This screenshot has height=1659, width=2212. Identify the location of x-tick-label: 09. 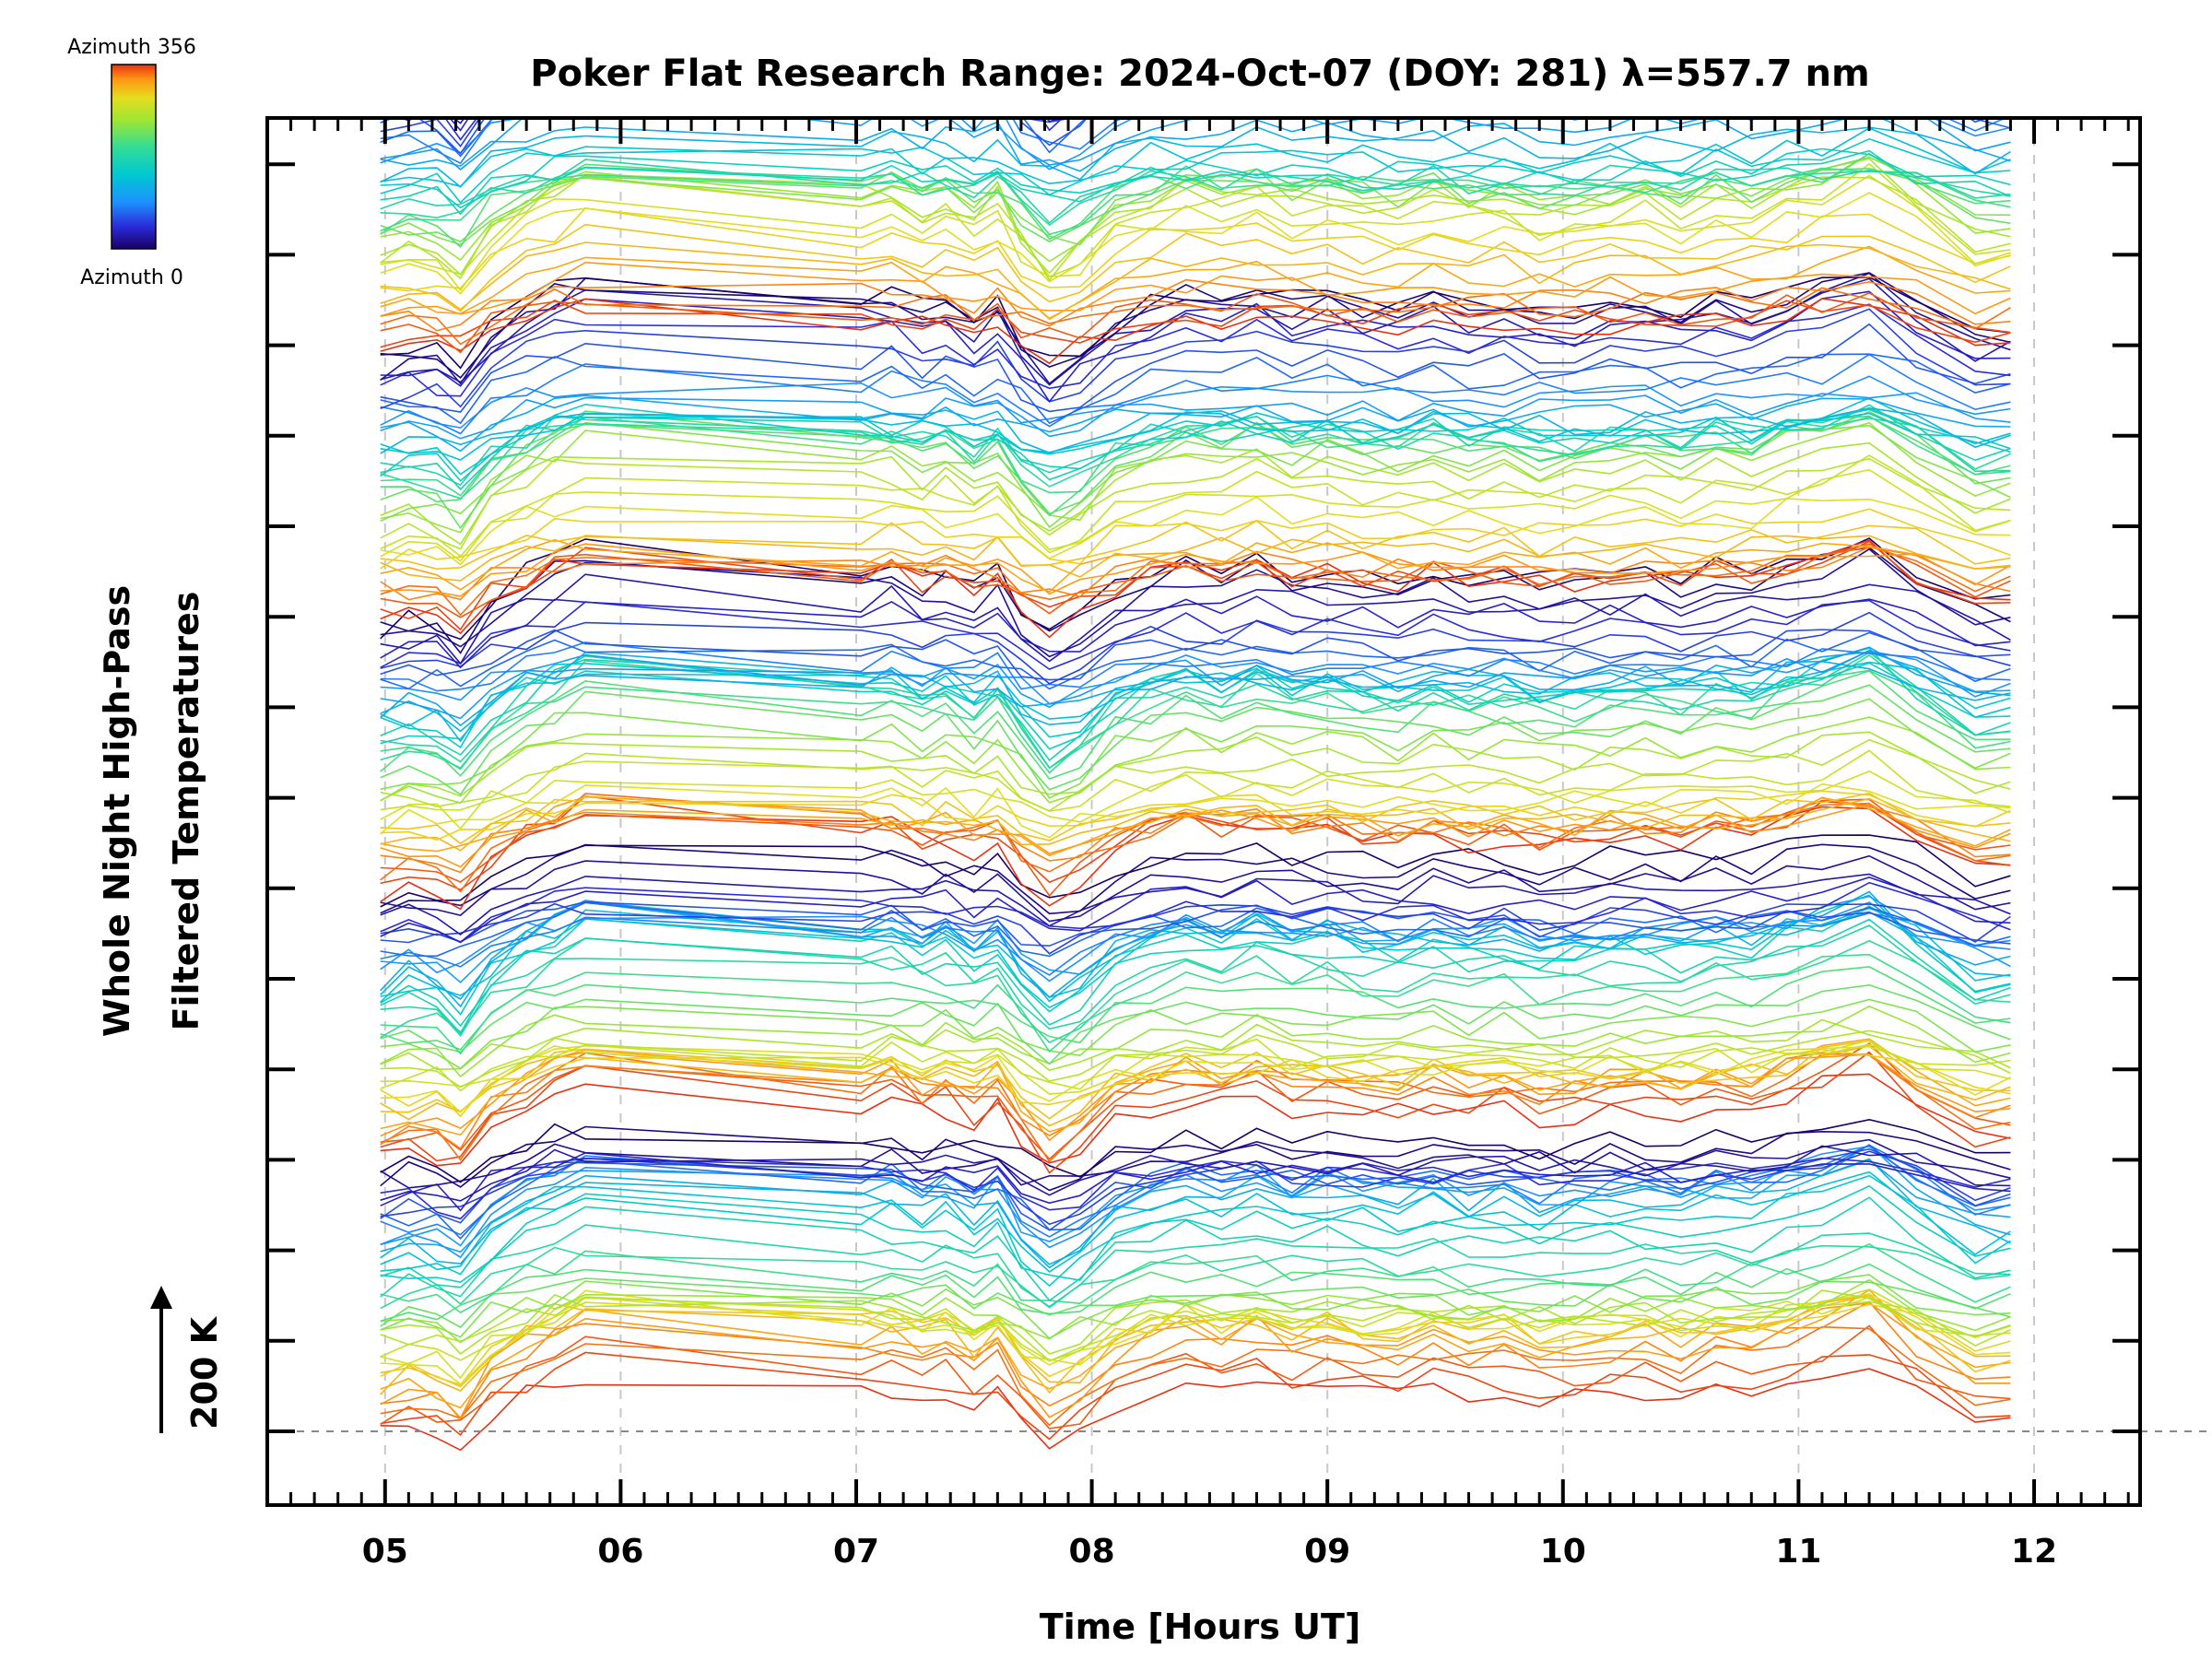
(1327, 1552).